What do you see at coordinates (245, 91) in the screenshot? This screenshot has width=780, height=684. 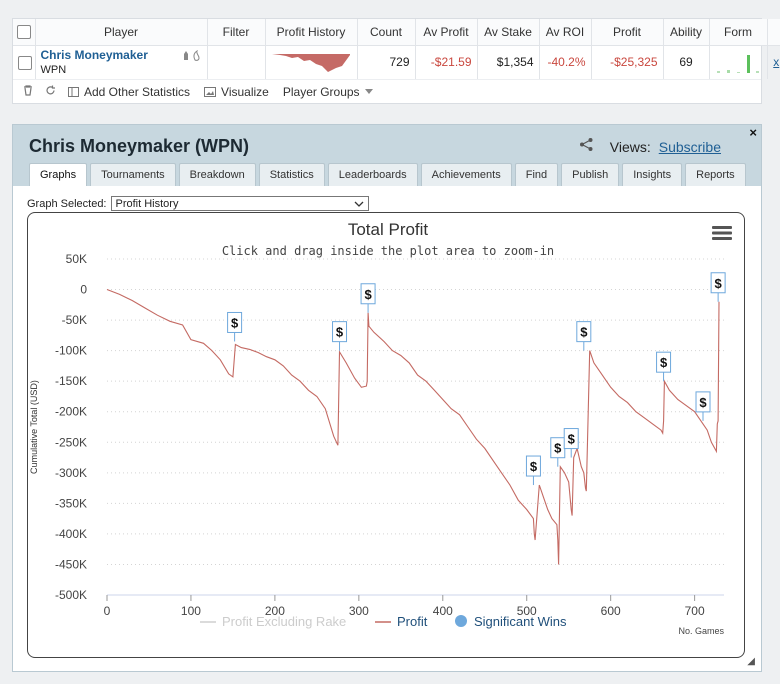 I see `visualize-label: Visualize` at bounding box center [245, 91].